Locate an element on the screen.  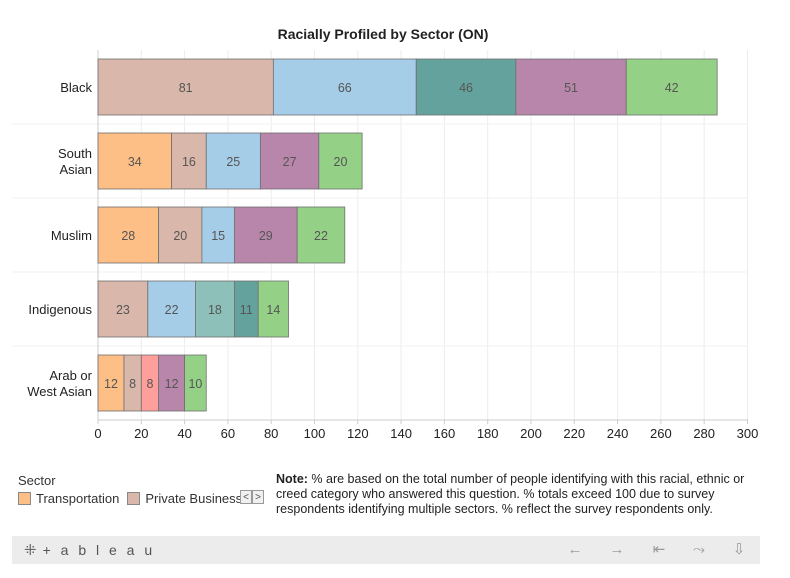
x-tick-label: 240 is located at coordinates (618, 433).